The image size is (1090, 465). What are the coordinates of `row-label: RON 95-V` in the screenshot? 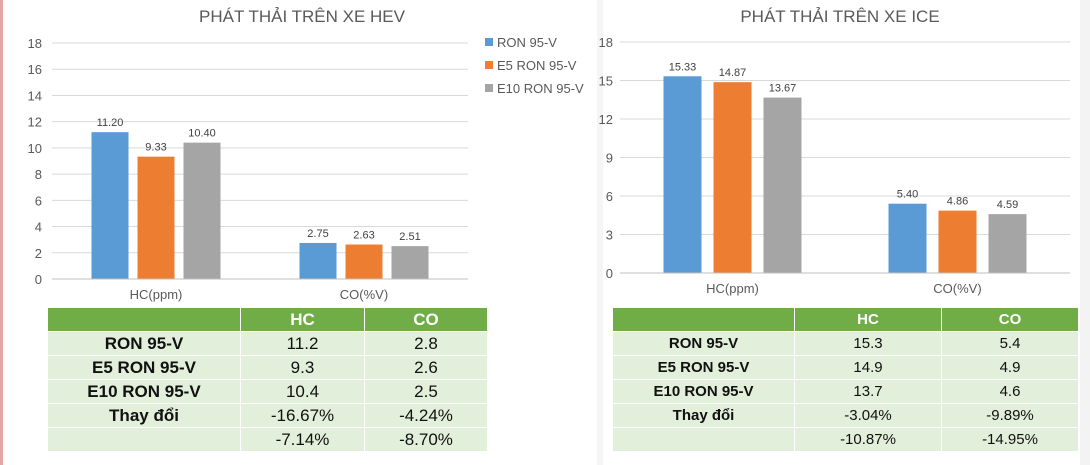 It's located at (144, 343).